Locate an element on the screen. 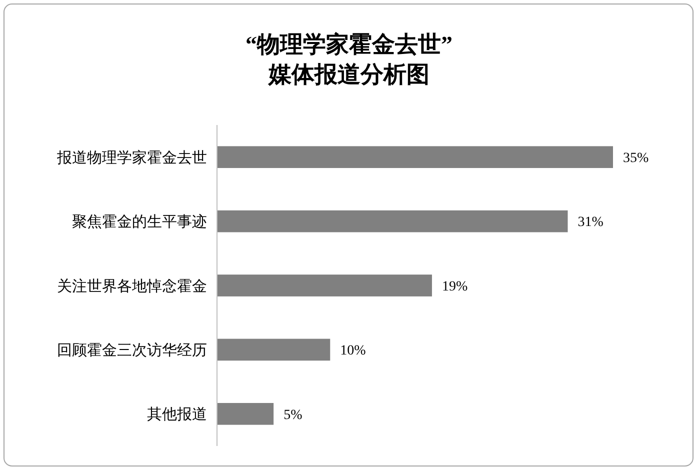 The width and height of the screenshot is (698, 471). y-tick-label: 回顾霍金三次访华经历 is located at coordinates (132, 350).